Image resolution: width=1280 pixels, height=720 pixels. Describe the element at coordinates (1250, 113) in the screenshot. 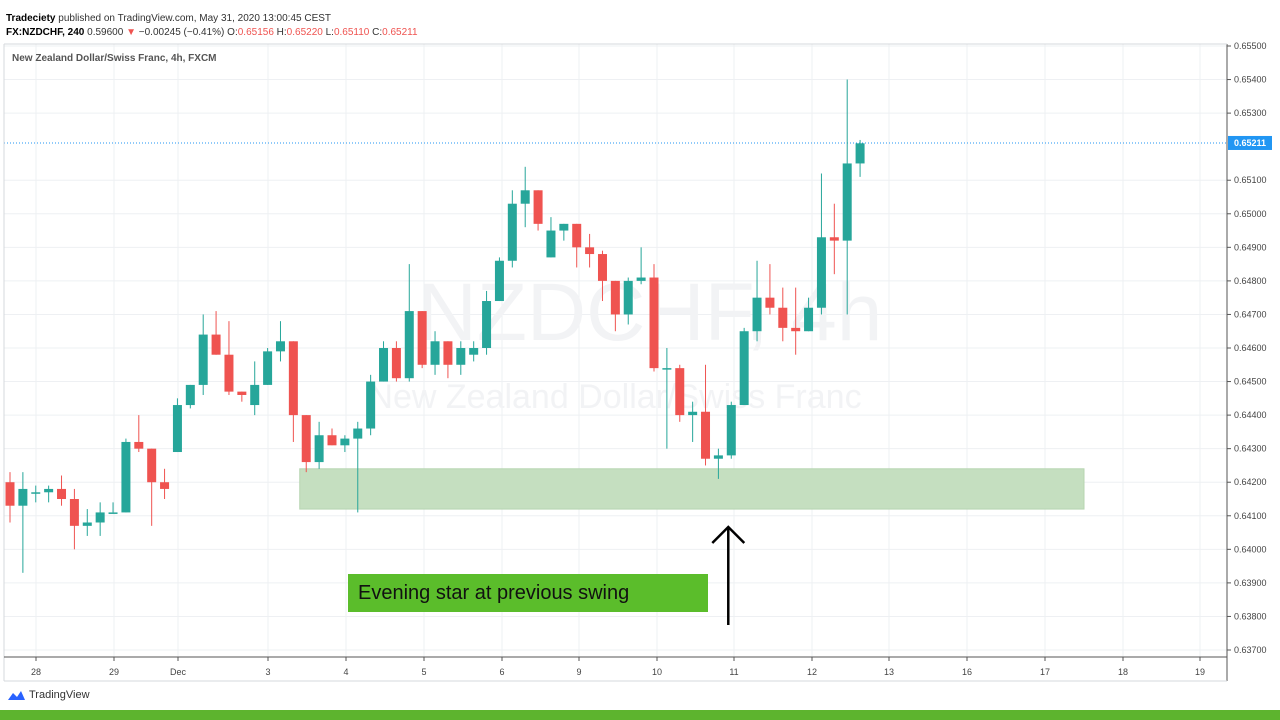

I see `y-tick-label: 0.65300` at that location.